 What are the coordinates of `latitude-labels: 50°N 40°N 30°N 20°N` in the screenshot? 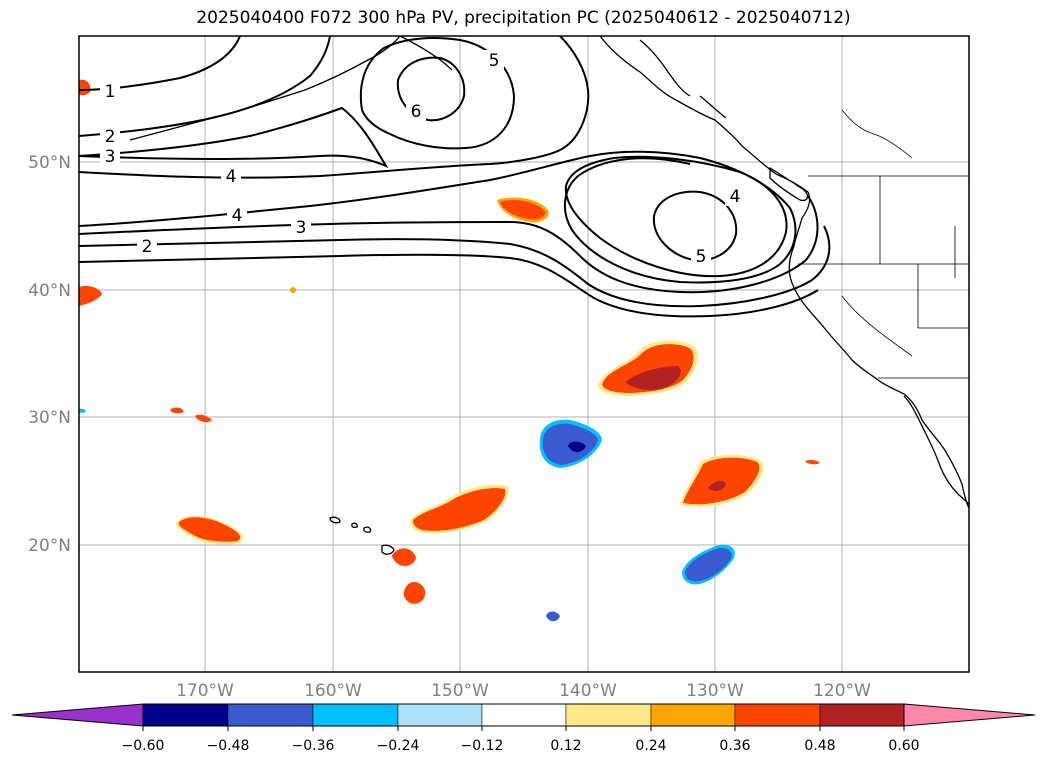 It's located at (49, 354).